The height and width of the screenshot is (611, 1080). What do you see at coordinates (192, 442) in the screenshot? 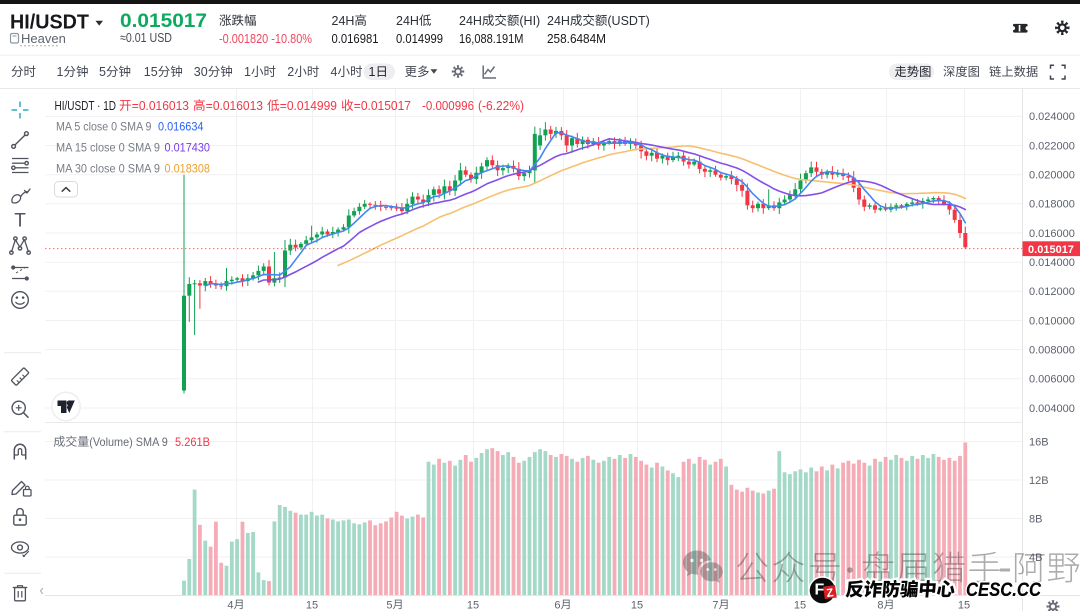
I see `svg-text: 5.261B` at bounding box center [192, 442].